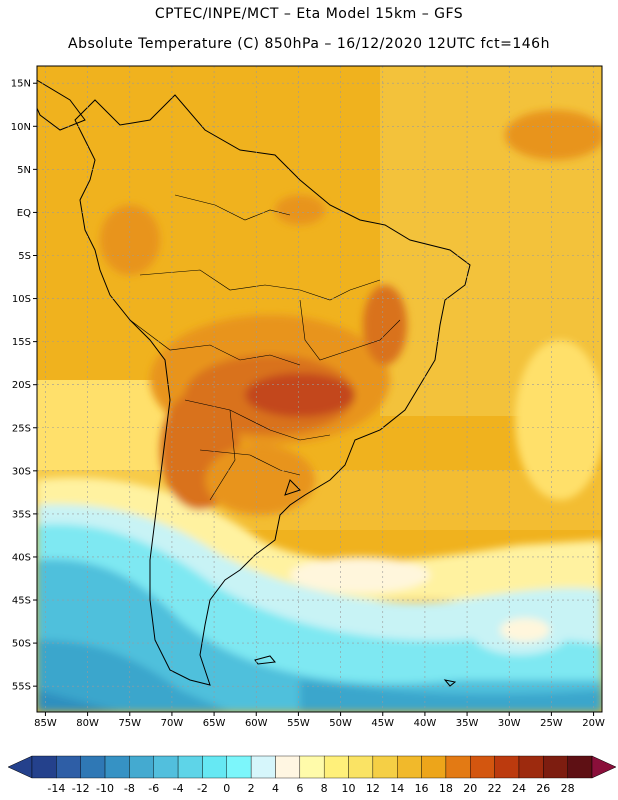 This screenshot has height=800, width=618. Describe the element at coordinates (105, 788) in the screenshot. I see `colorbar-label: -10` at that location.